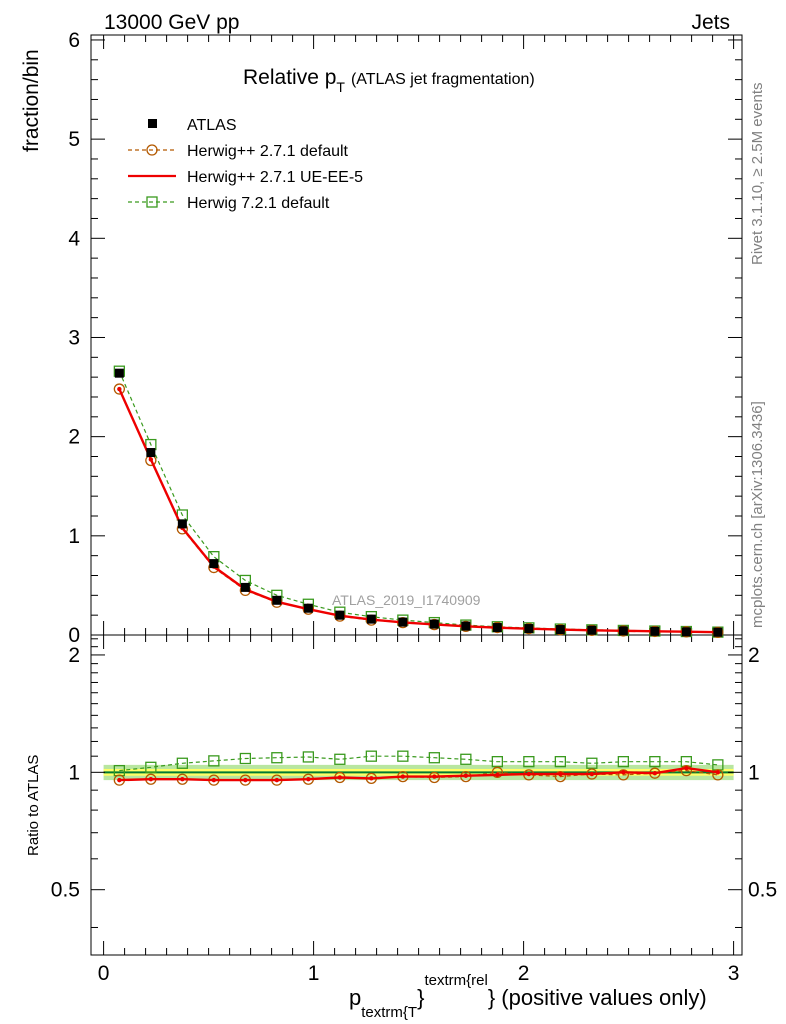 The image size is (786, 1024). What do you see at coordinates (152, 150) in the screenshot?
I see `legend-marker-herwigpp-default` at bounding box center [152, 150].